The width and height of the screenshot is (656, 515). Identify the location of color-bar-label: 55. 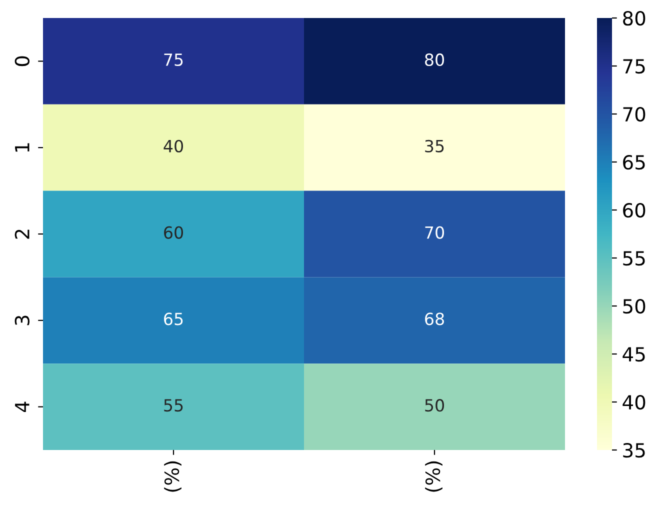
(634, 258).